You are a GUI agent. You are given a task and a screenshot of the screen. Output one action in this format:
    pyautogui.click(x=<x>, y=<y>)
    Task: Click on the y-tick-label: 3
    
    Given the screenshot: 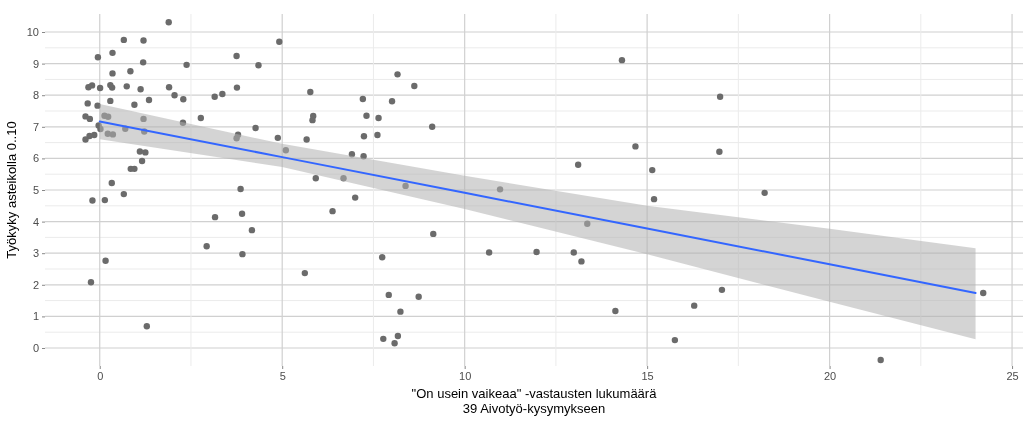 What is the action you would take?
    pyautogui.click(x=35, y=253)
    